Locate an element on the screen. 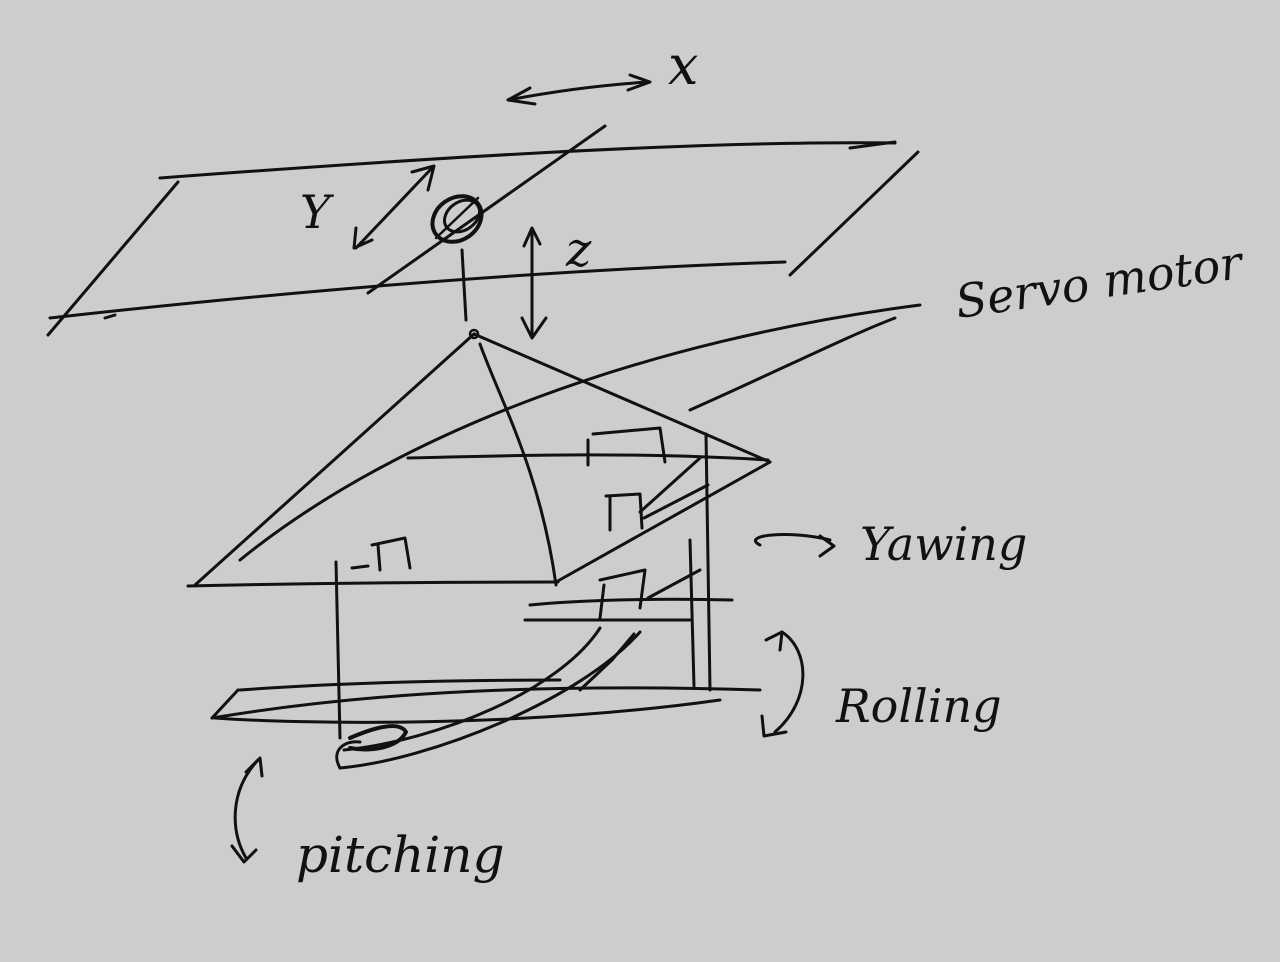 The height and width of the screenshot is (962, 1280). x-axis-arrow is located at coordinates (579, 89).